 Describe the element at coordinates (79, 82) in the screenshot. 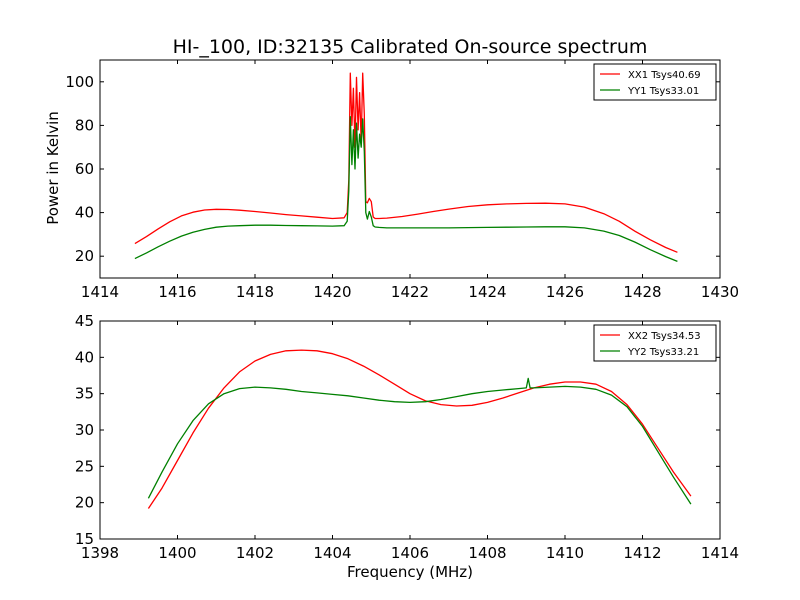

I see `y-tick-label: 100` at that location.